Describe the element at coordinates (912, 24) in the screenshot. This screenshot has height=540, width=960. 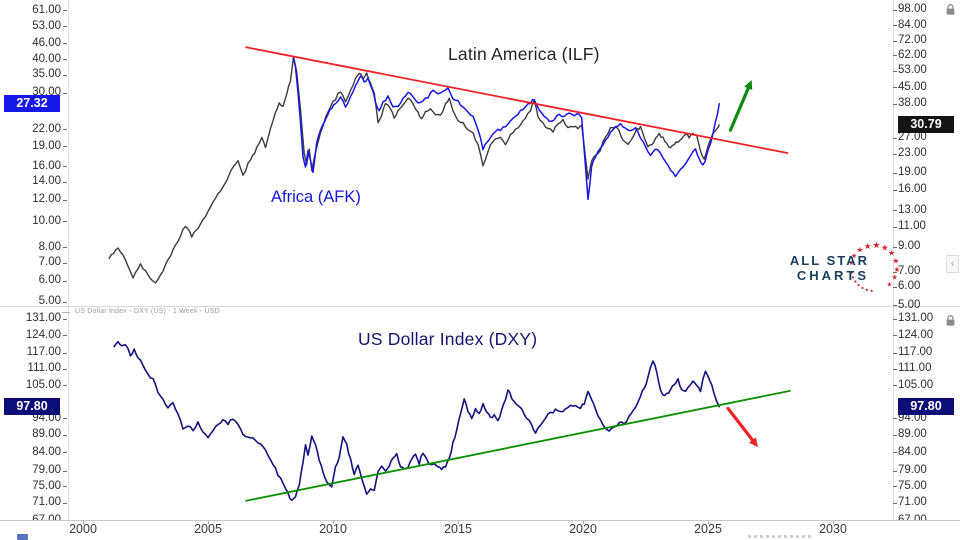
I see `axis-tick-label: 84.00` at that location.